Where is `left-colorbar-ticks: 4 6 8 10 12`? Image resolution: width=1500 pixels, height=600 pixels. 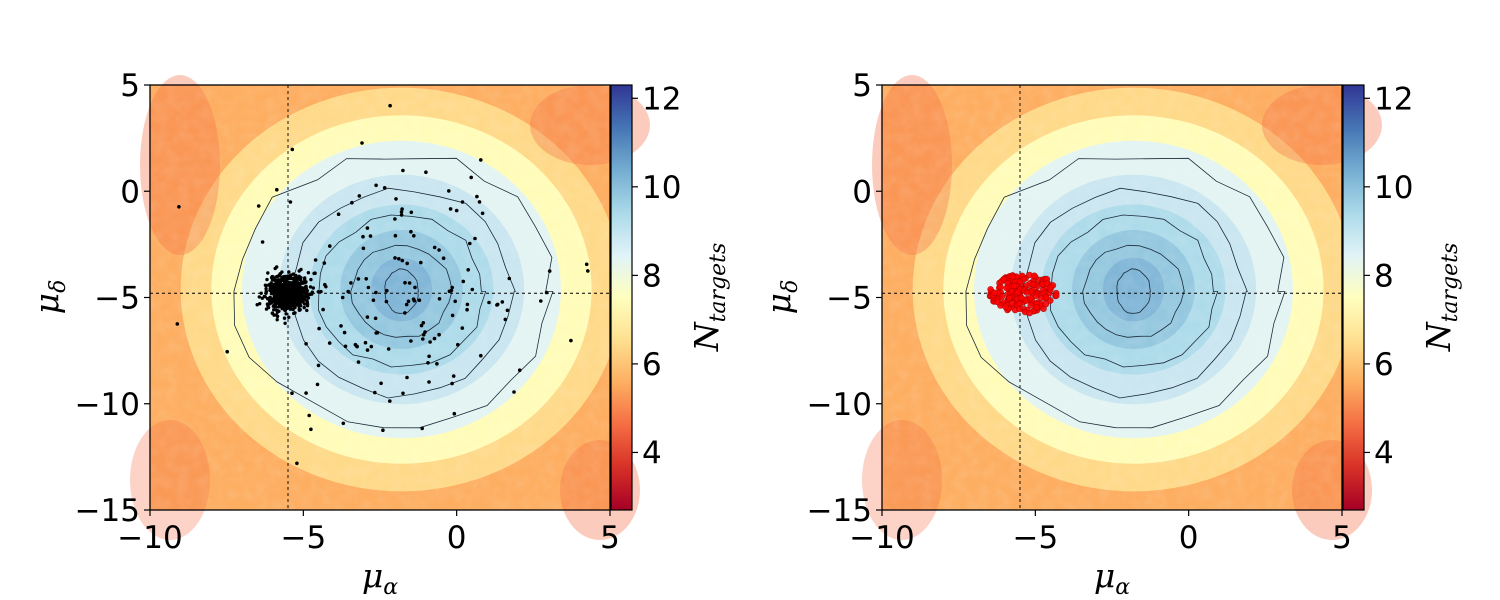
left-colorbar-ticks: 4 6 8 10 12 is located at coordinates (656, 276).